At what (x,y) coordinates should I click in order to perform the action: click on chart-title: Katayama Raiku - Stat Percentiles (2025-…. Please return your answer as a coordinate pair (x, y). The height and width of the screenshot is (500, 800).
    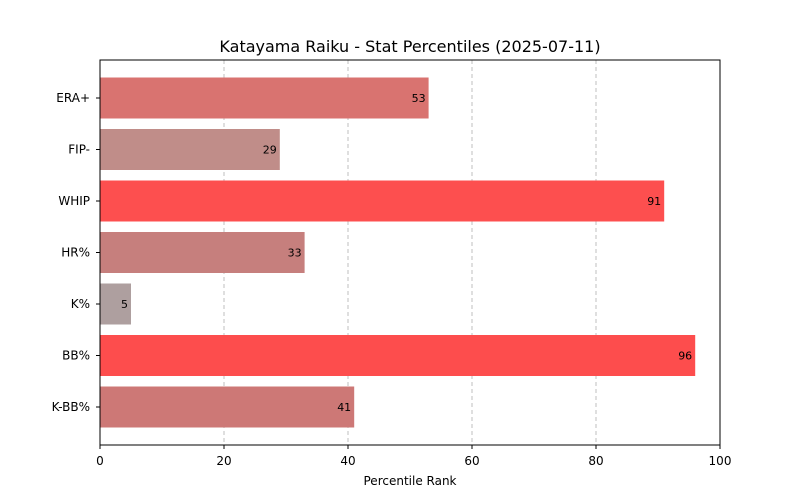
    Looking at the image, I should click on (409, 46).